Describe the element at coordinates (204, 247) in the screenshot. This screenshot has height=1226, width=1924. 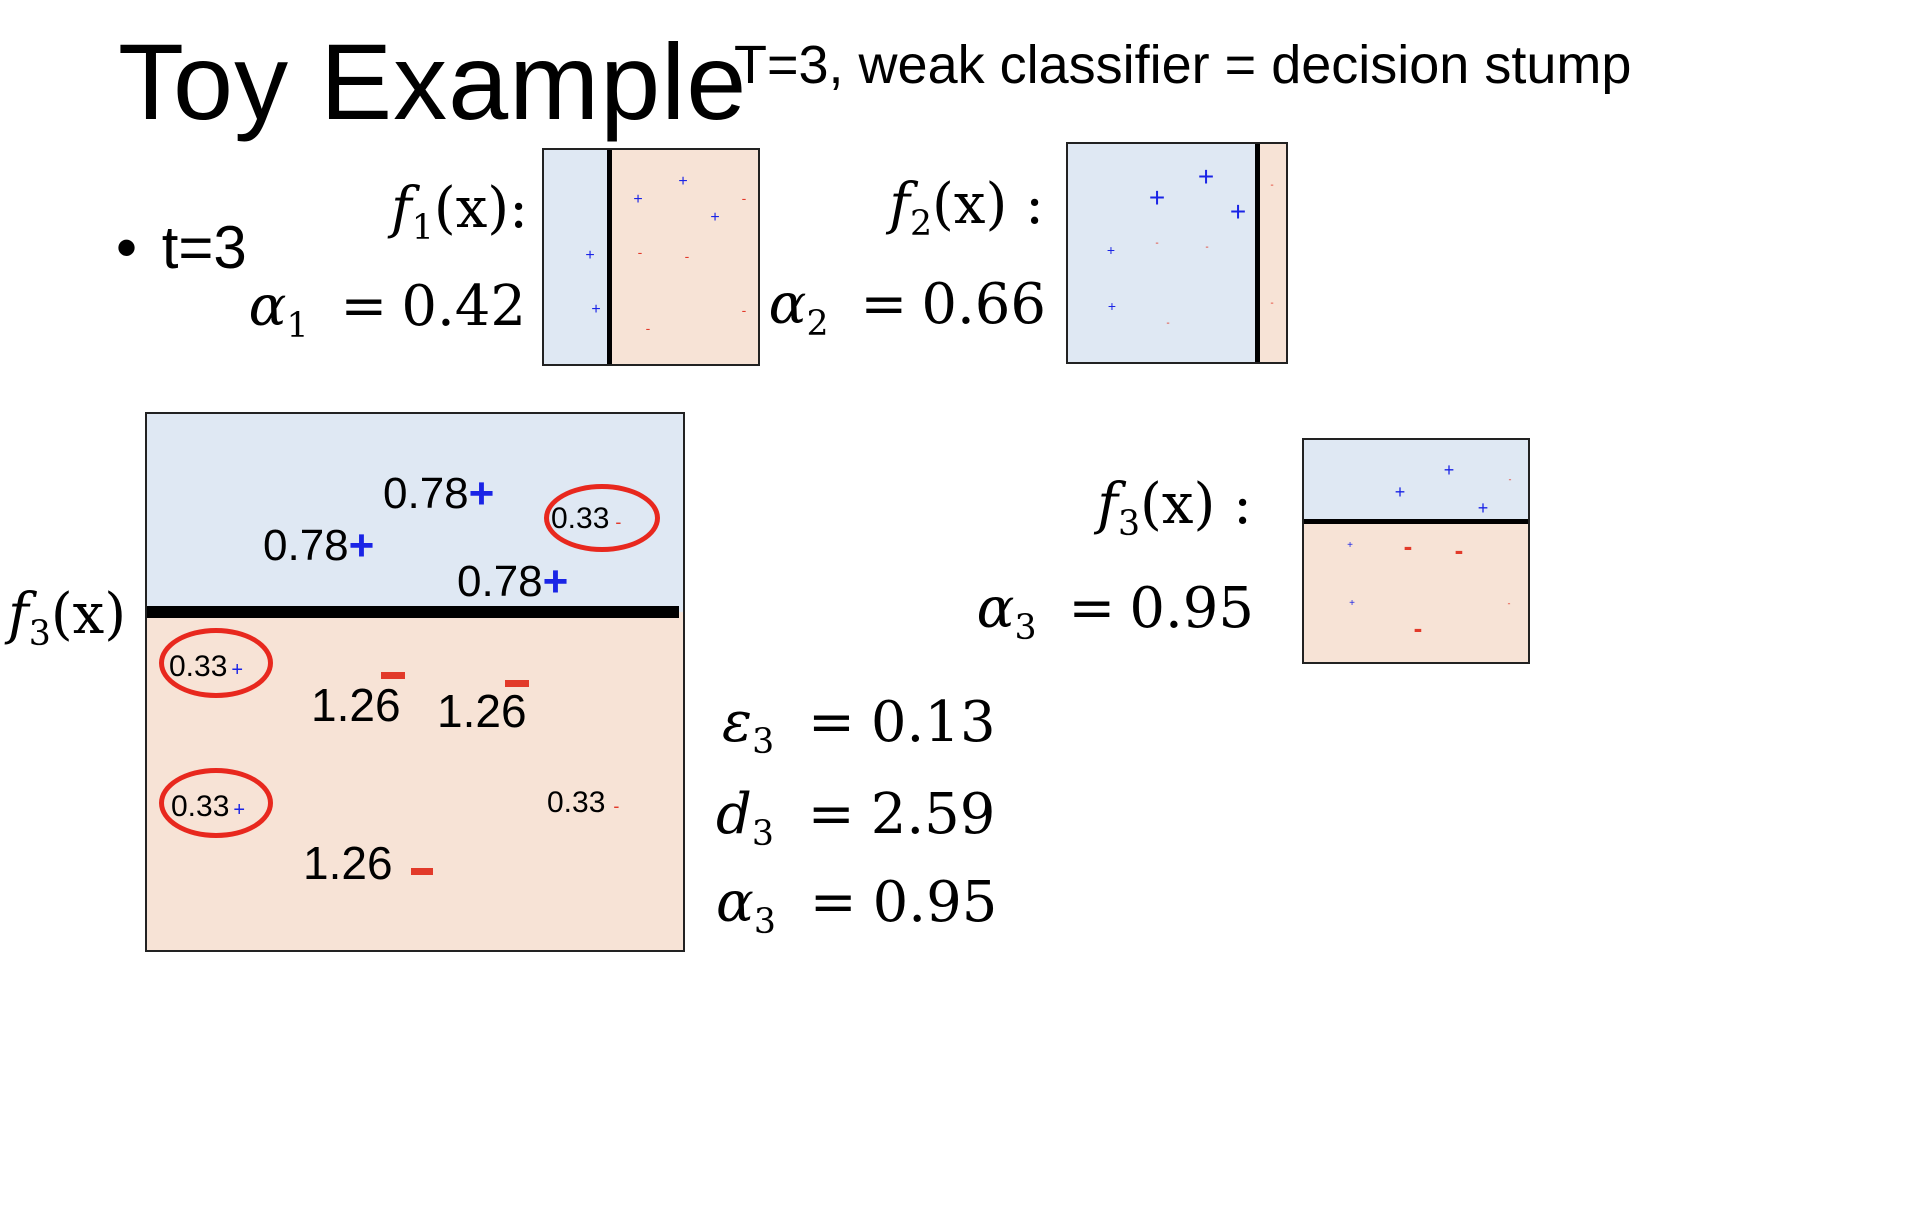
I see `bullet-label: t=3` at that location.